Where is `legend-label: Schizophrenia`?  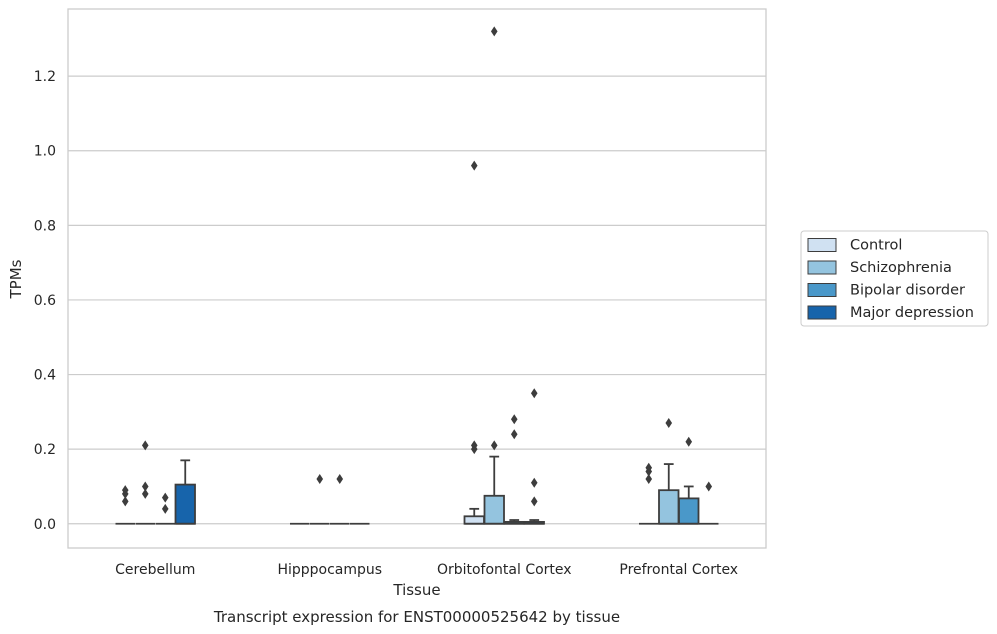
legend-label: Schizophrenia is located at coordinates (901, 268).